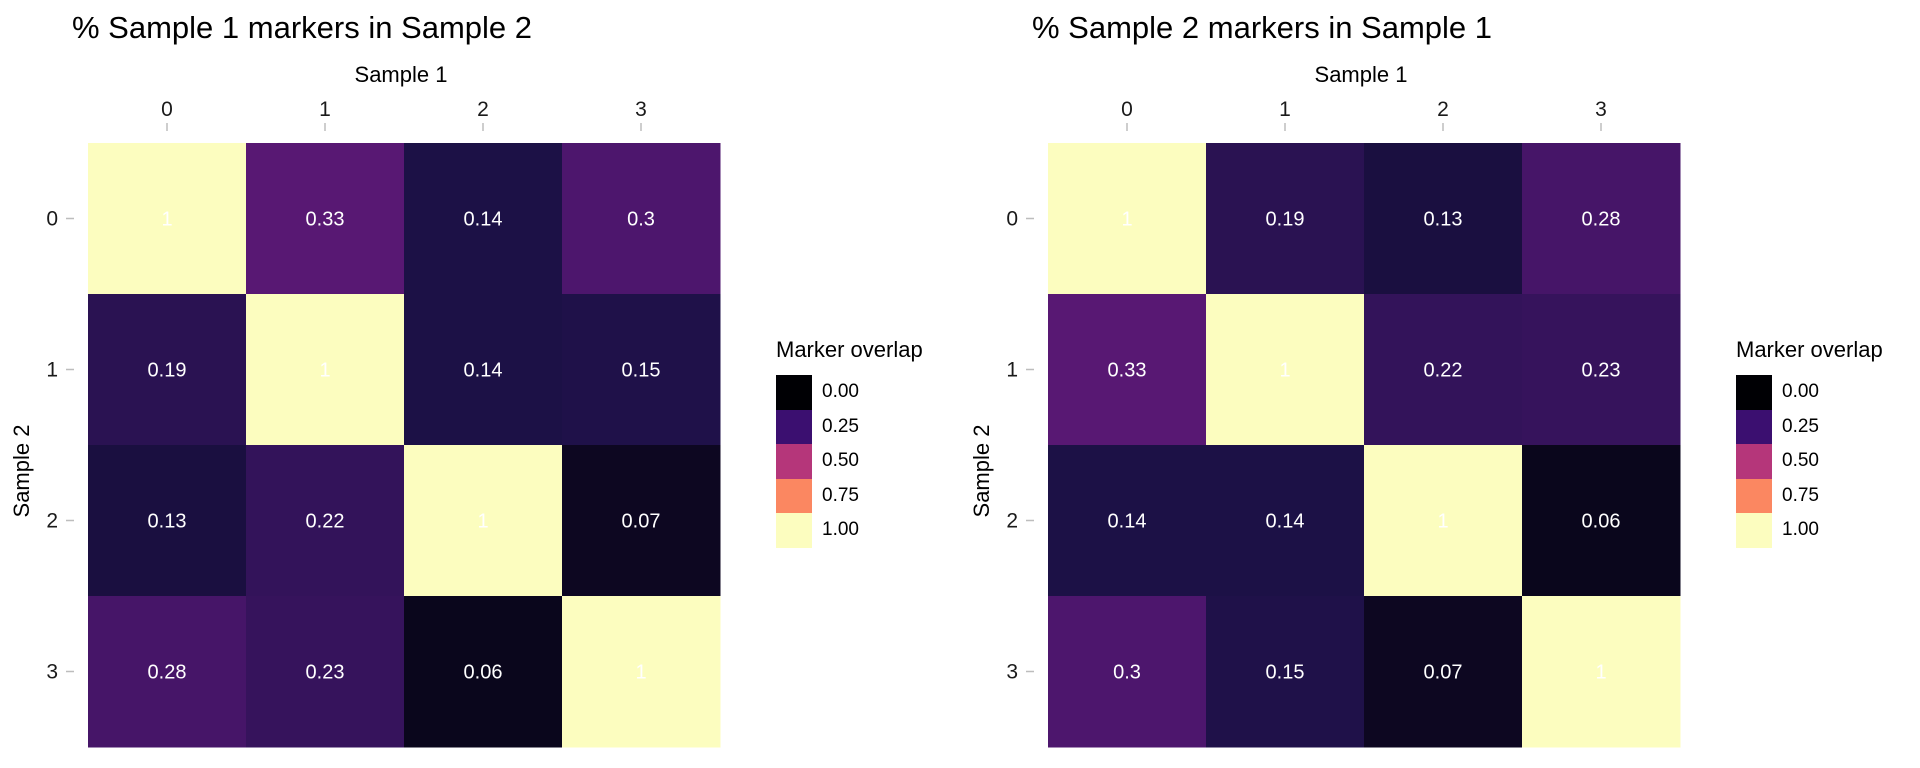  I want to click on cell-value-label: 0.22, so click(325, 522).